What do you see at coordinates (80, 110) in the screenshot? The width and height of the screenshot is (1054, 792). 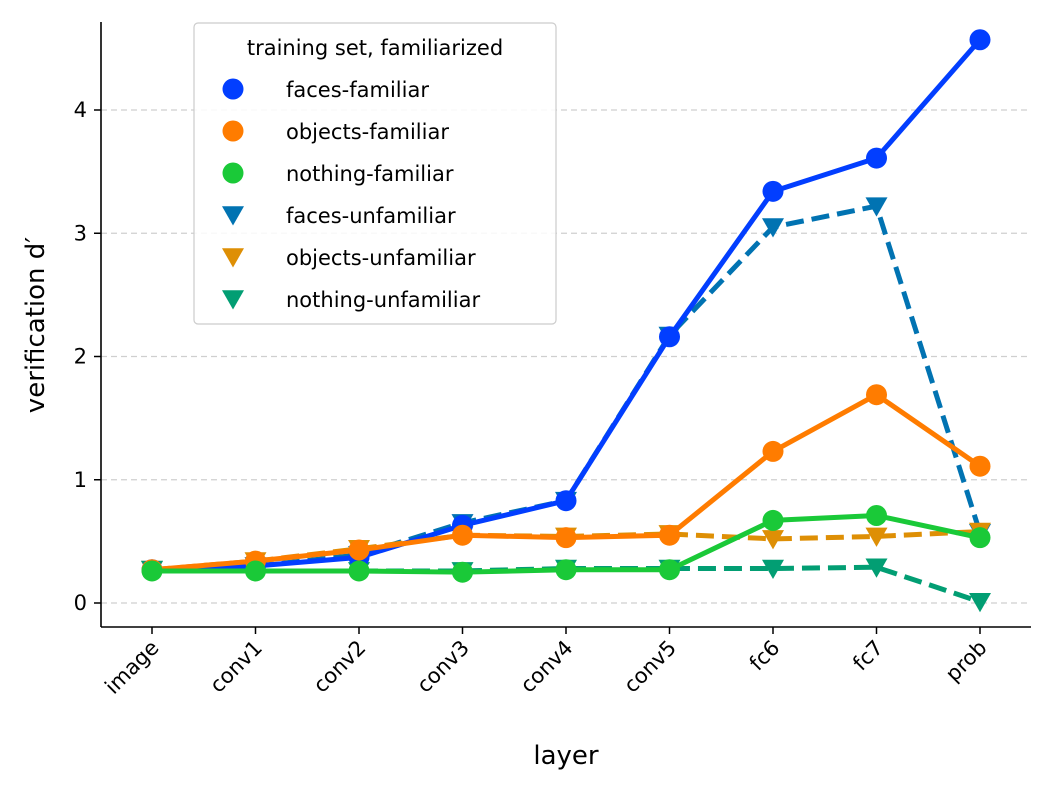 I see `y-tick-label-4: 4` at bounding box center [80, 110].